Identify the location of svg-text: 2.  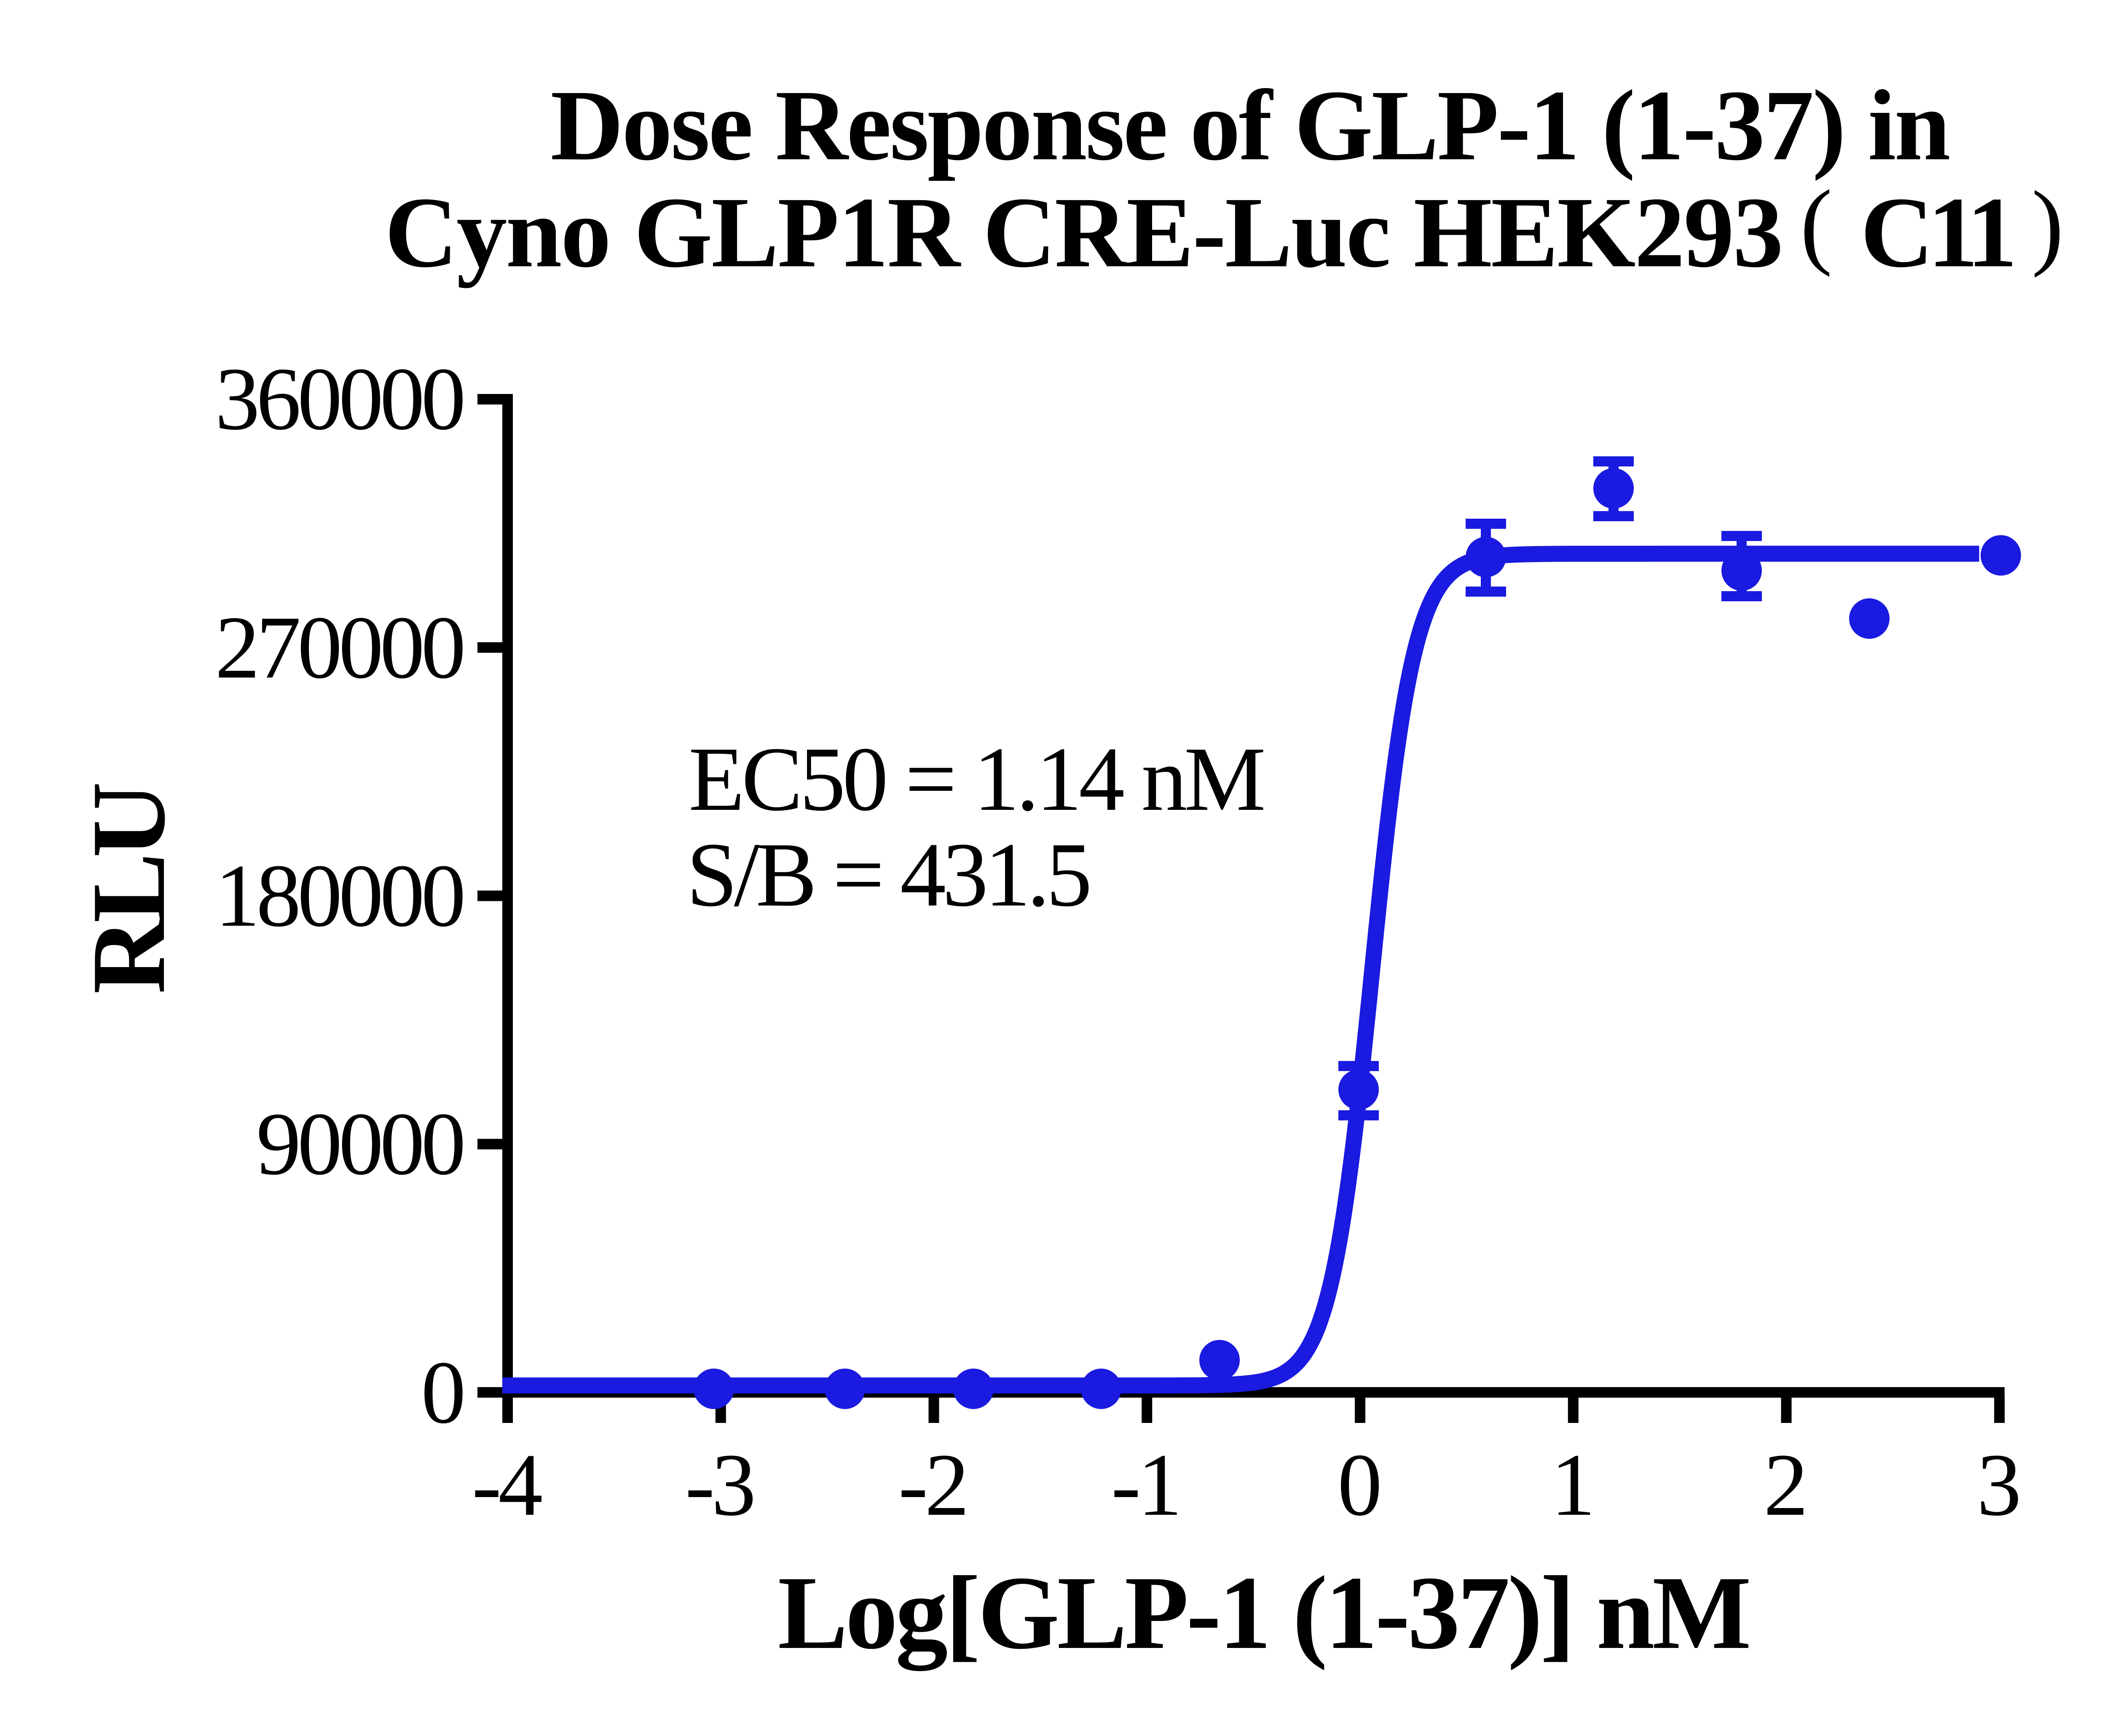
(1784, 1484).